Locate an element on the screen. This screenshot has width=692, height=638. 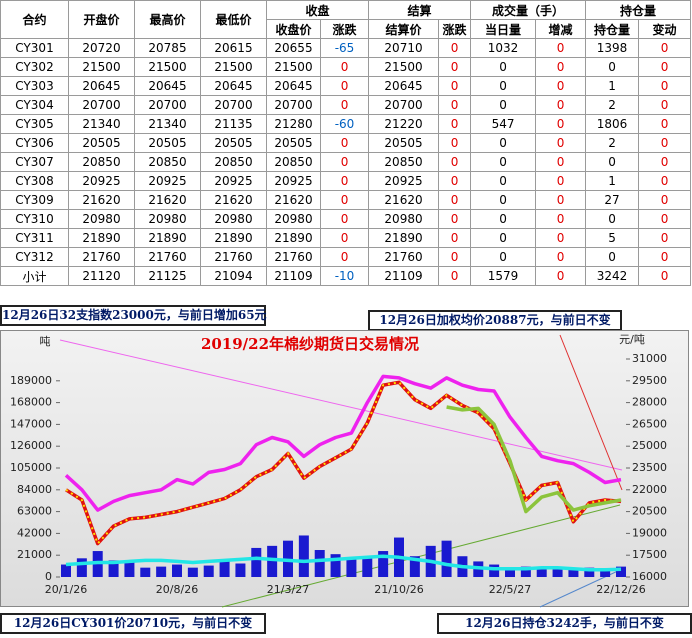
table-cell: 增减 is located at coordinates (561, 29).